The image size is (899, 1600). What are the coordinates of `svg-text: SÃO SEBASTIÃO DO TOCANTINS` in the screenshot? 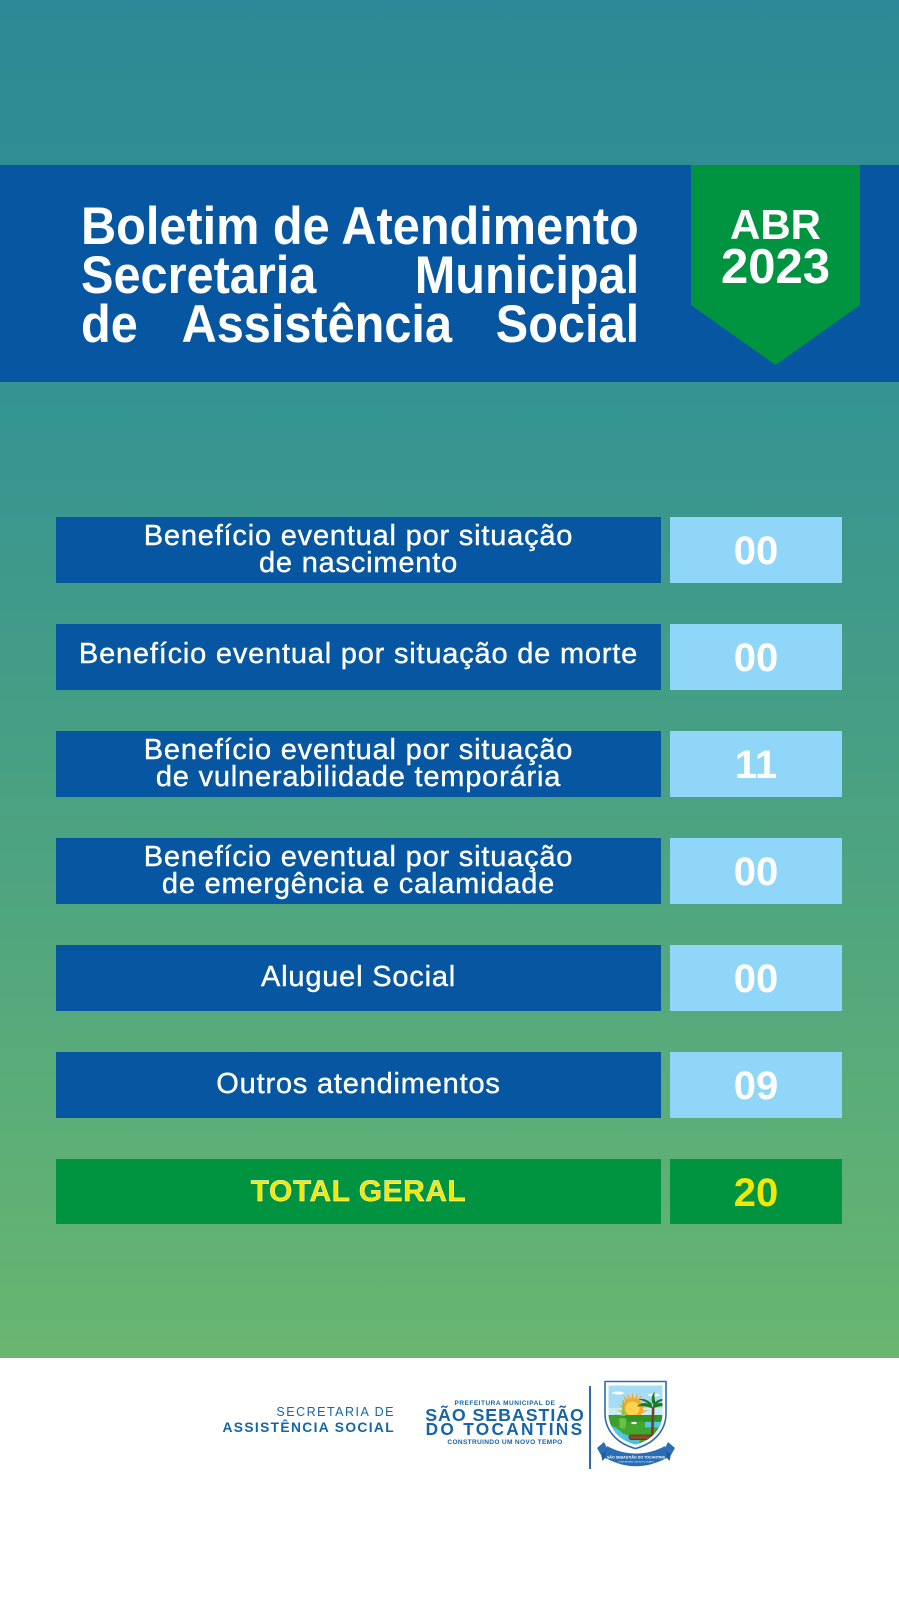 It's located at (636, 1457).